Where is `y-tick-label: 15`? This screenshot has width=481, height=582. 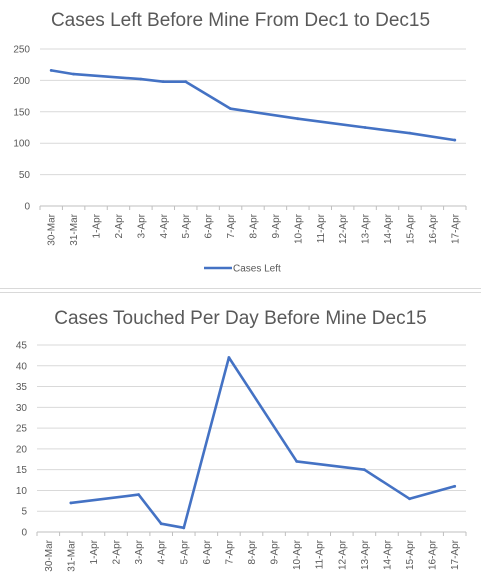 y-tick-label: 15 is located at coordinates (22, 470).